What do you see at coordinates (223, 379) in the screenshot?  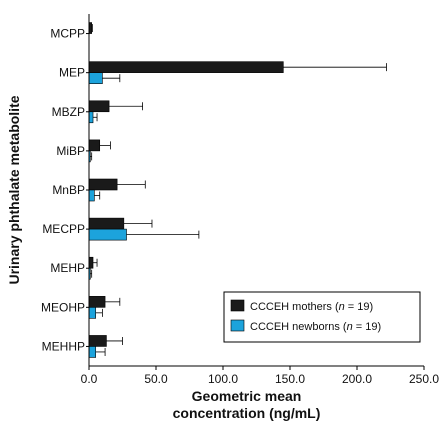 I see `x-tick-label: 100.0` at bounding box center [223, 379].